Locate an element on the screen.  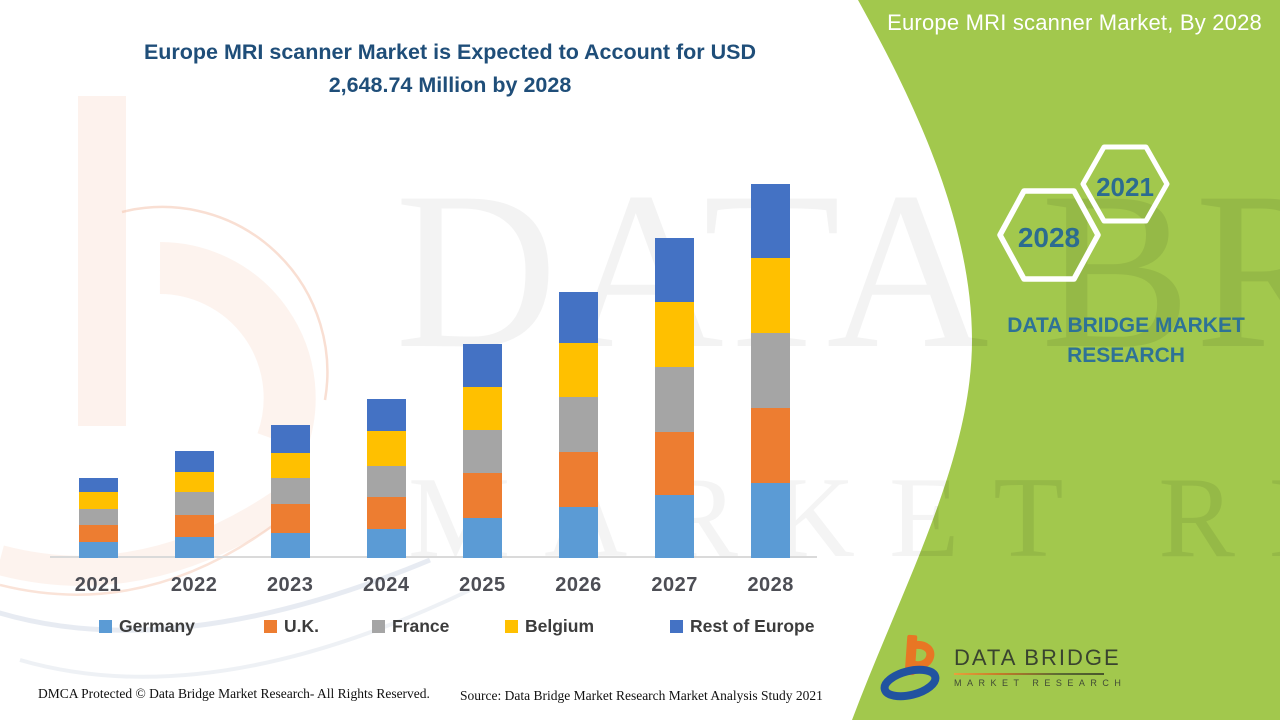
logo-underline is located at coordinates (1029, 674).